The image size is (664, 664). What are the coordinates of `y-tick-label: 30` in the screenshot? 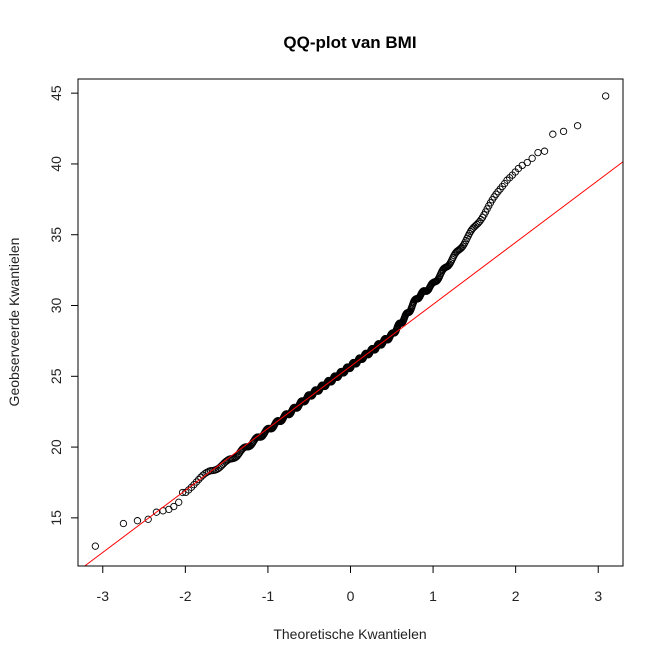 It's located at (56, 306).